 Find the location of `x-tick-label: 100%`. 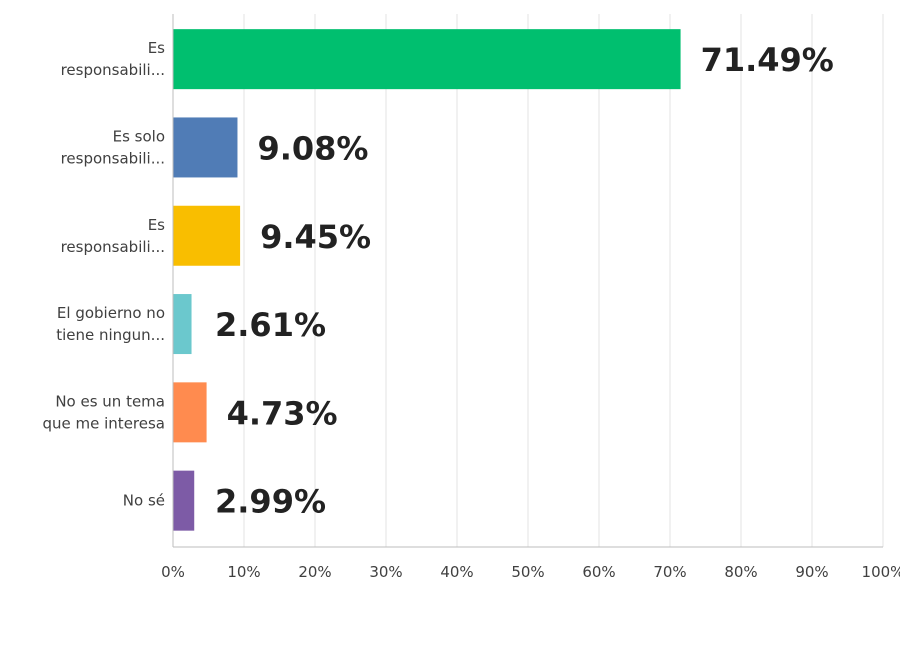

x-tick-label: 100% is located at coordinates (881, 572).